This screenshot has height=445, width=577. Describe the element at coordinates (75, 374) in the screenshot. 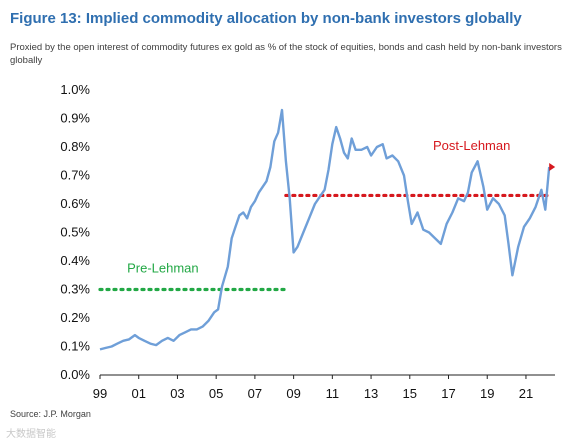

I see `y-tick-label: 0.0%` at that location.